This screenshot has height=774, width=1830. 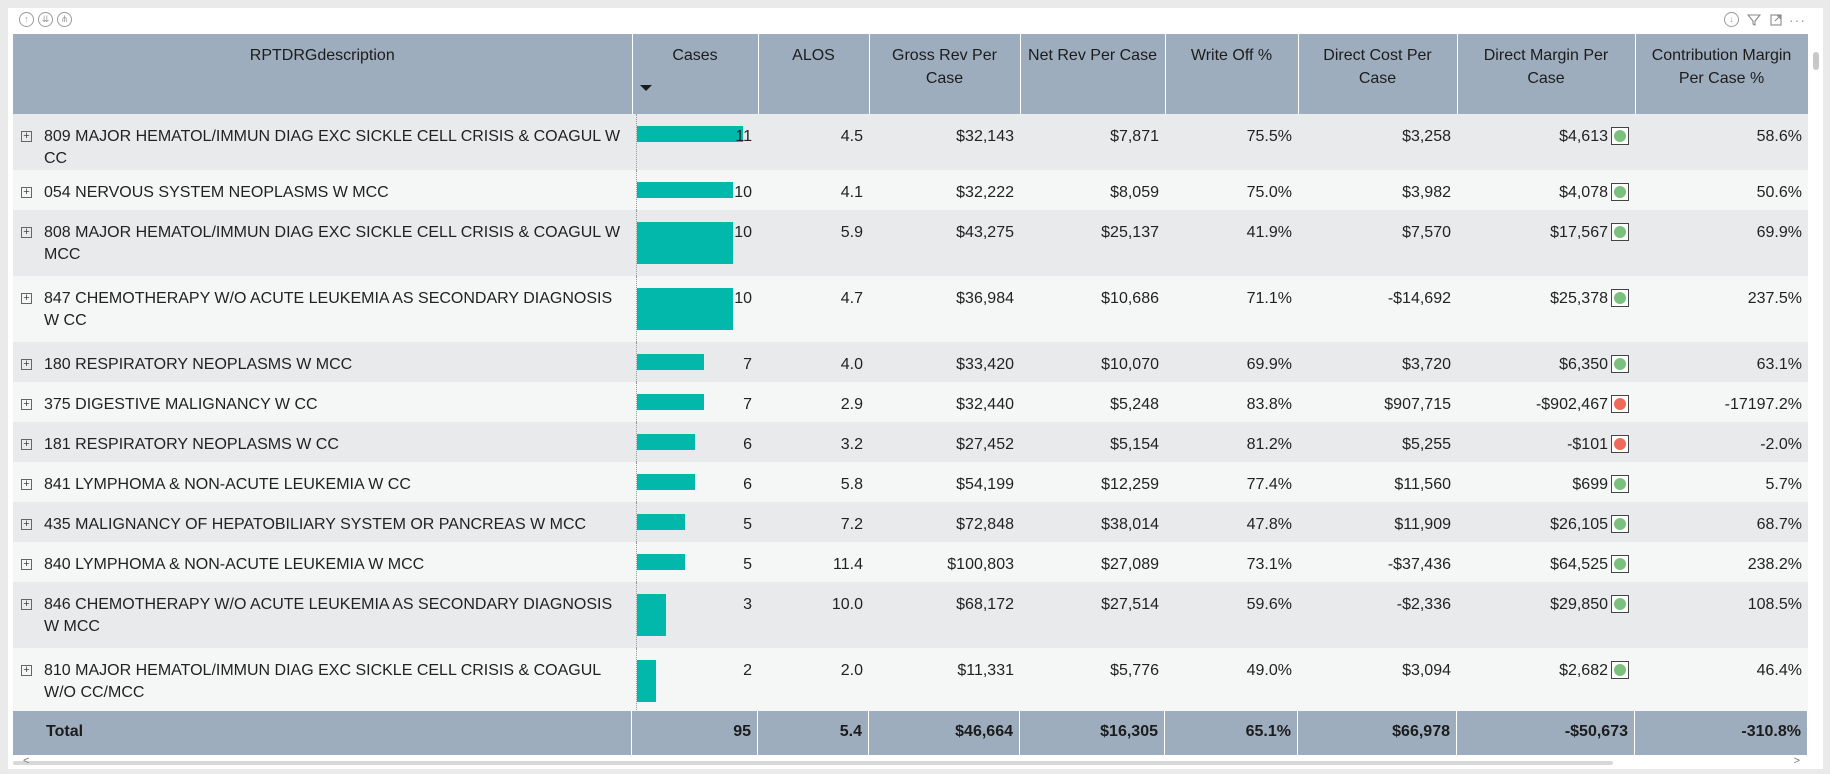 What do you see at coordinates (945, 74) in the screenshot?
I see `column-header-gross-rev: Gross Rev Per Case` at bounding box center [945, 74].